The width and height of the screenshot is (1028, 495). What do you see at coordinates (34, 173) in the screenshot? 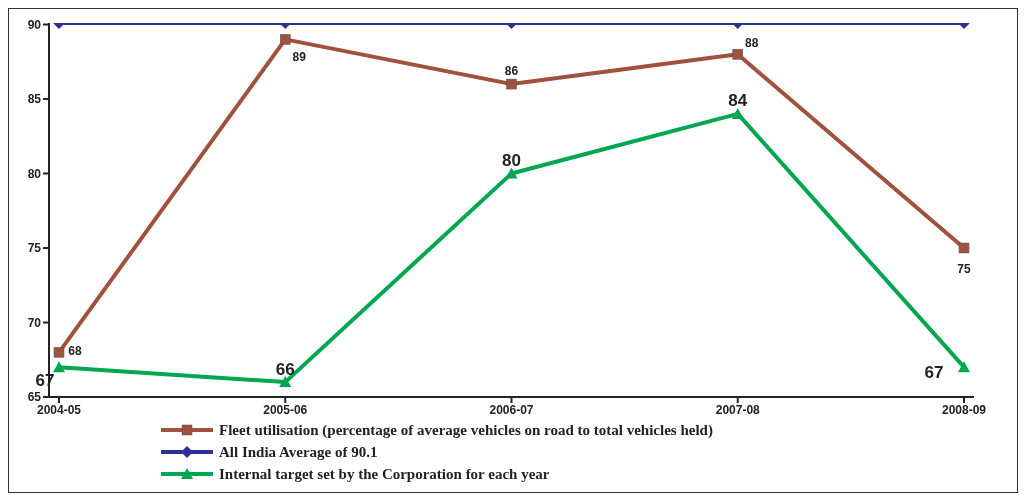
I see `y-tick-label: 80` at bounding box center [34, 173].